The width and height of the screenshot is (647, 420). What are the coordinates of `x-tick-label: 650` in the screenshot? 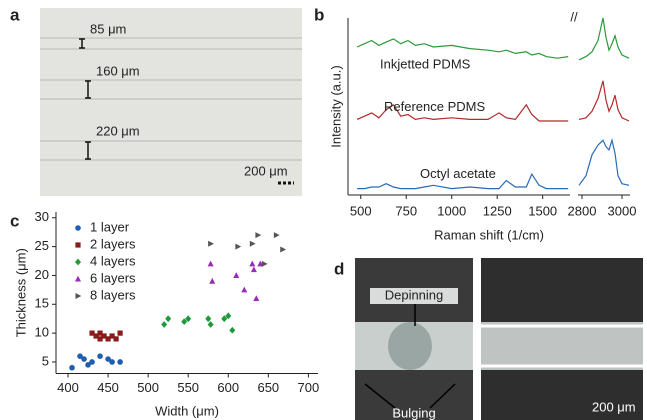 It's located at (268, 387).